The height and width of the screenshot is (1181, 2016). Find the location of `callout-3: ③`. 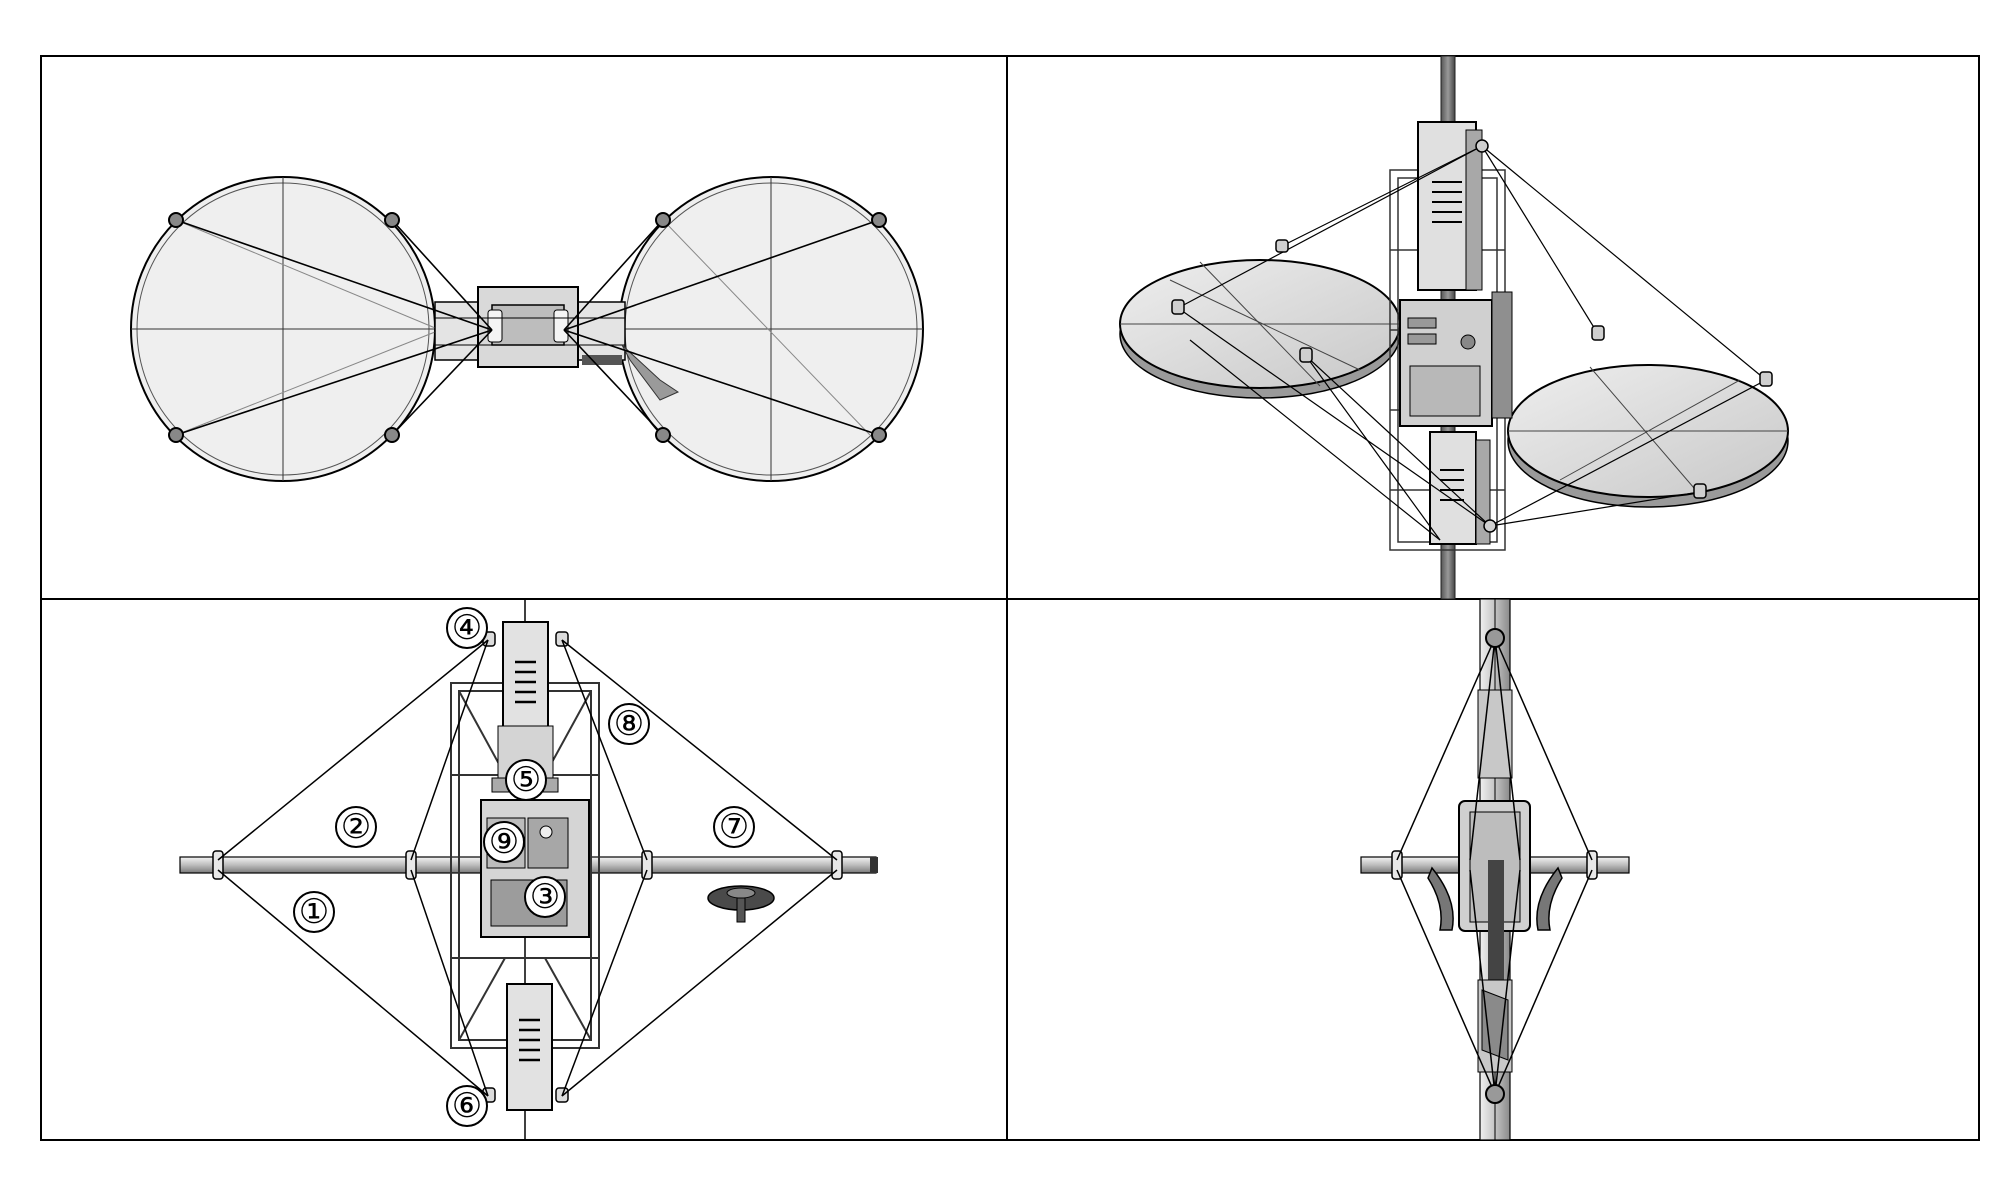

callout-3: ③ is located at coordinates (545, 897).